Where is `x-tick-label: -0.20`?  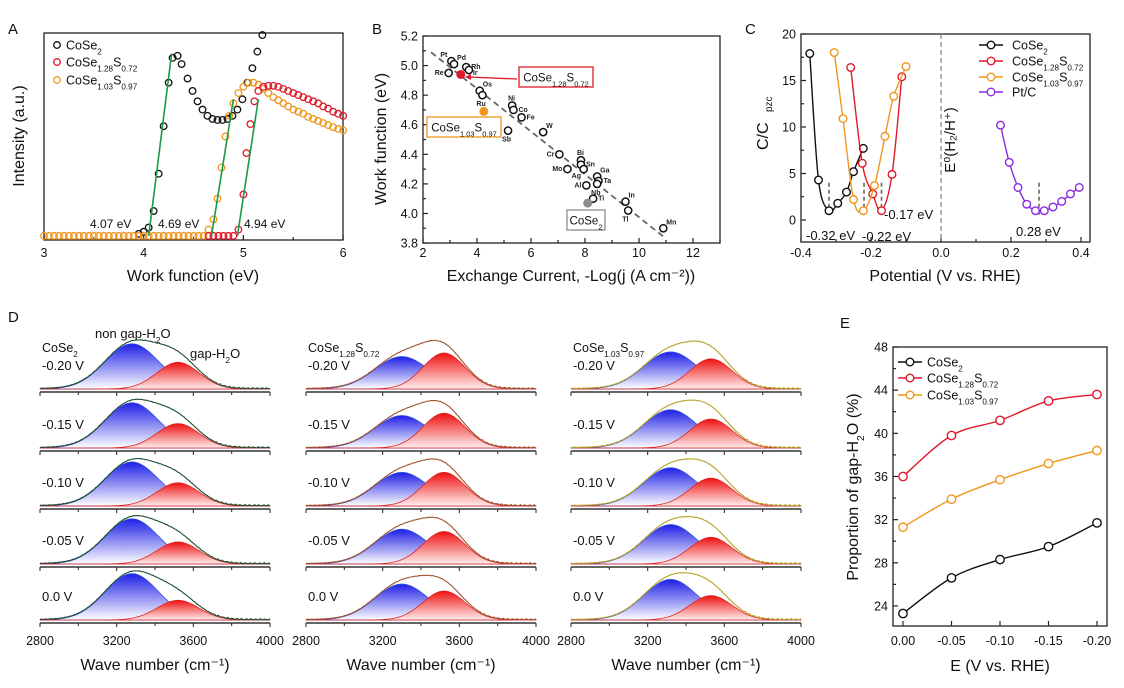
x-tick-label: -0.20 is located at coordinates (1097, 641).